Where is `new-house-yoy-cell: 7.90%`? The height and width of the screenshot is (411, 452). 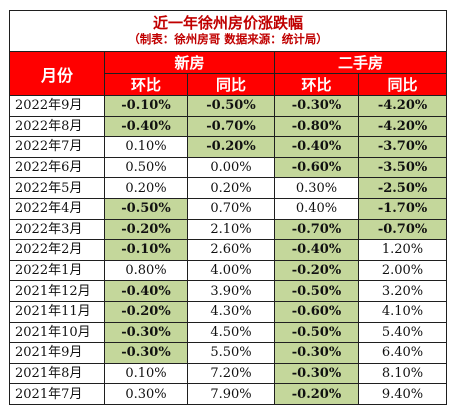 new-house-yoy-cell: 7.90% is located at coordinates (231, 394).